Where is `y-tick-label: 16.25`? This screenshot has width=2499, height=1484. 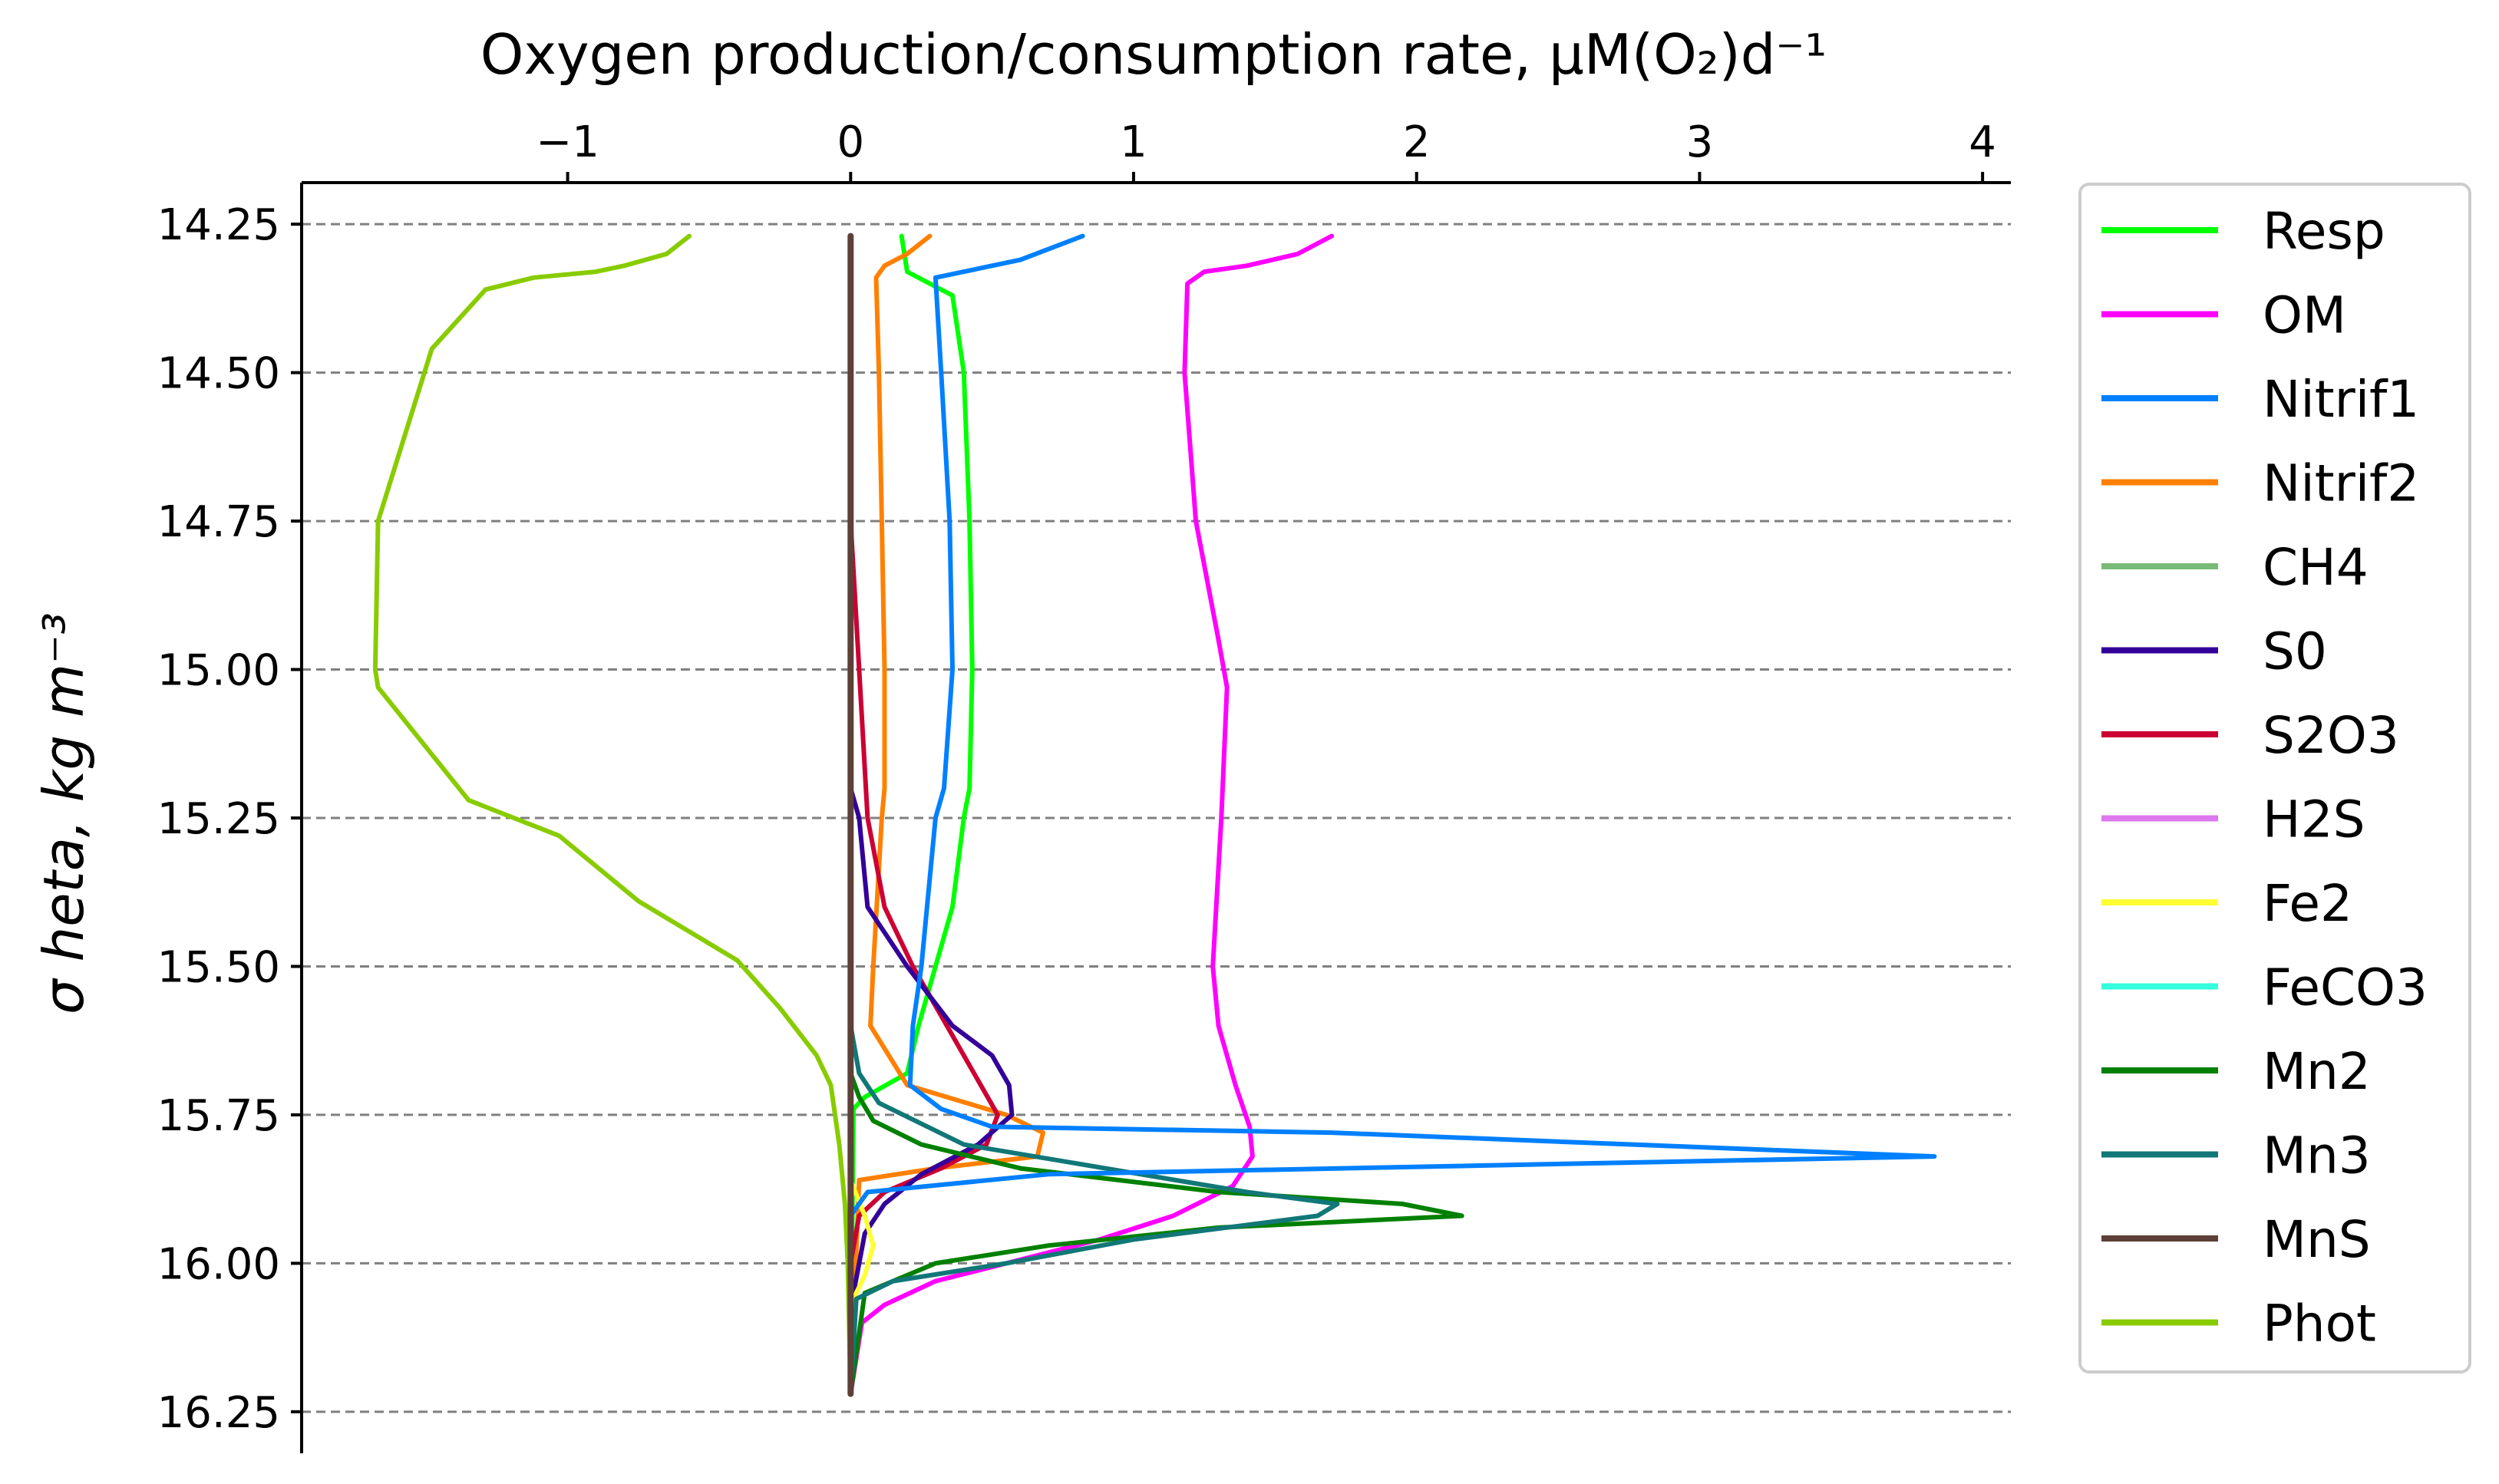
y-tick-label: 16.25 is located at coordinates (218, 1413).